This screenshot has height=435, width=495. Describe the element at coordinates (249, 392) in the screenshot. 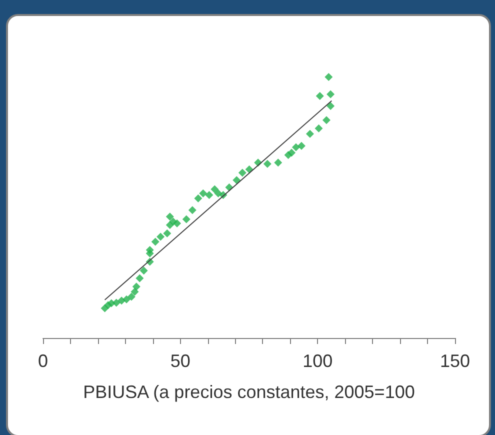

I see `x-axis-title: PBIUSA (a precios constantes, 2005=100` at that location.